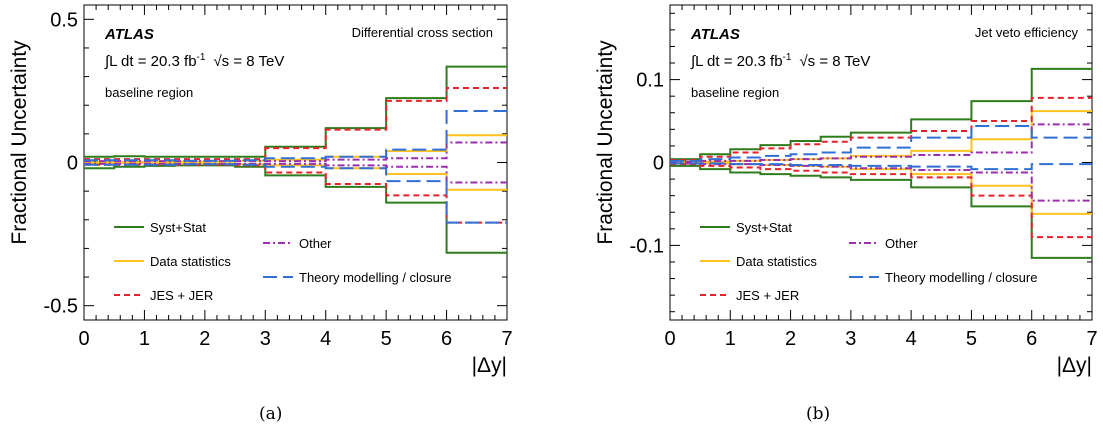 This screenshot has height=434, width=1103. What do you see at coordinates (422, 32) in the screenshot?
I see `panel-annotation: Differential cross section` at bounding box center [422, 32].